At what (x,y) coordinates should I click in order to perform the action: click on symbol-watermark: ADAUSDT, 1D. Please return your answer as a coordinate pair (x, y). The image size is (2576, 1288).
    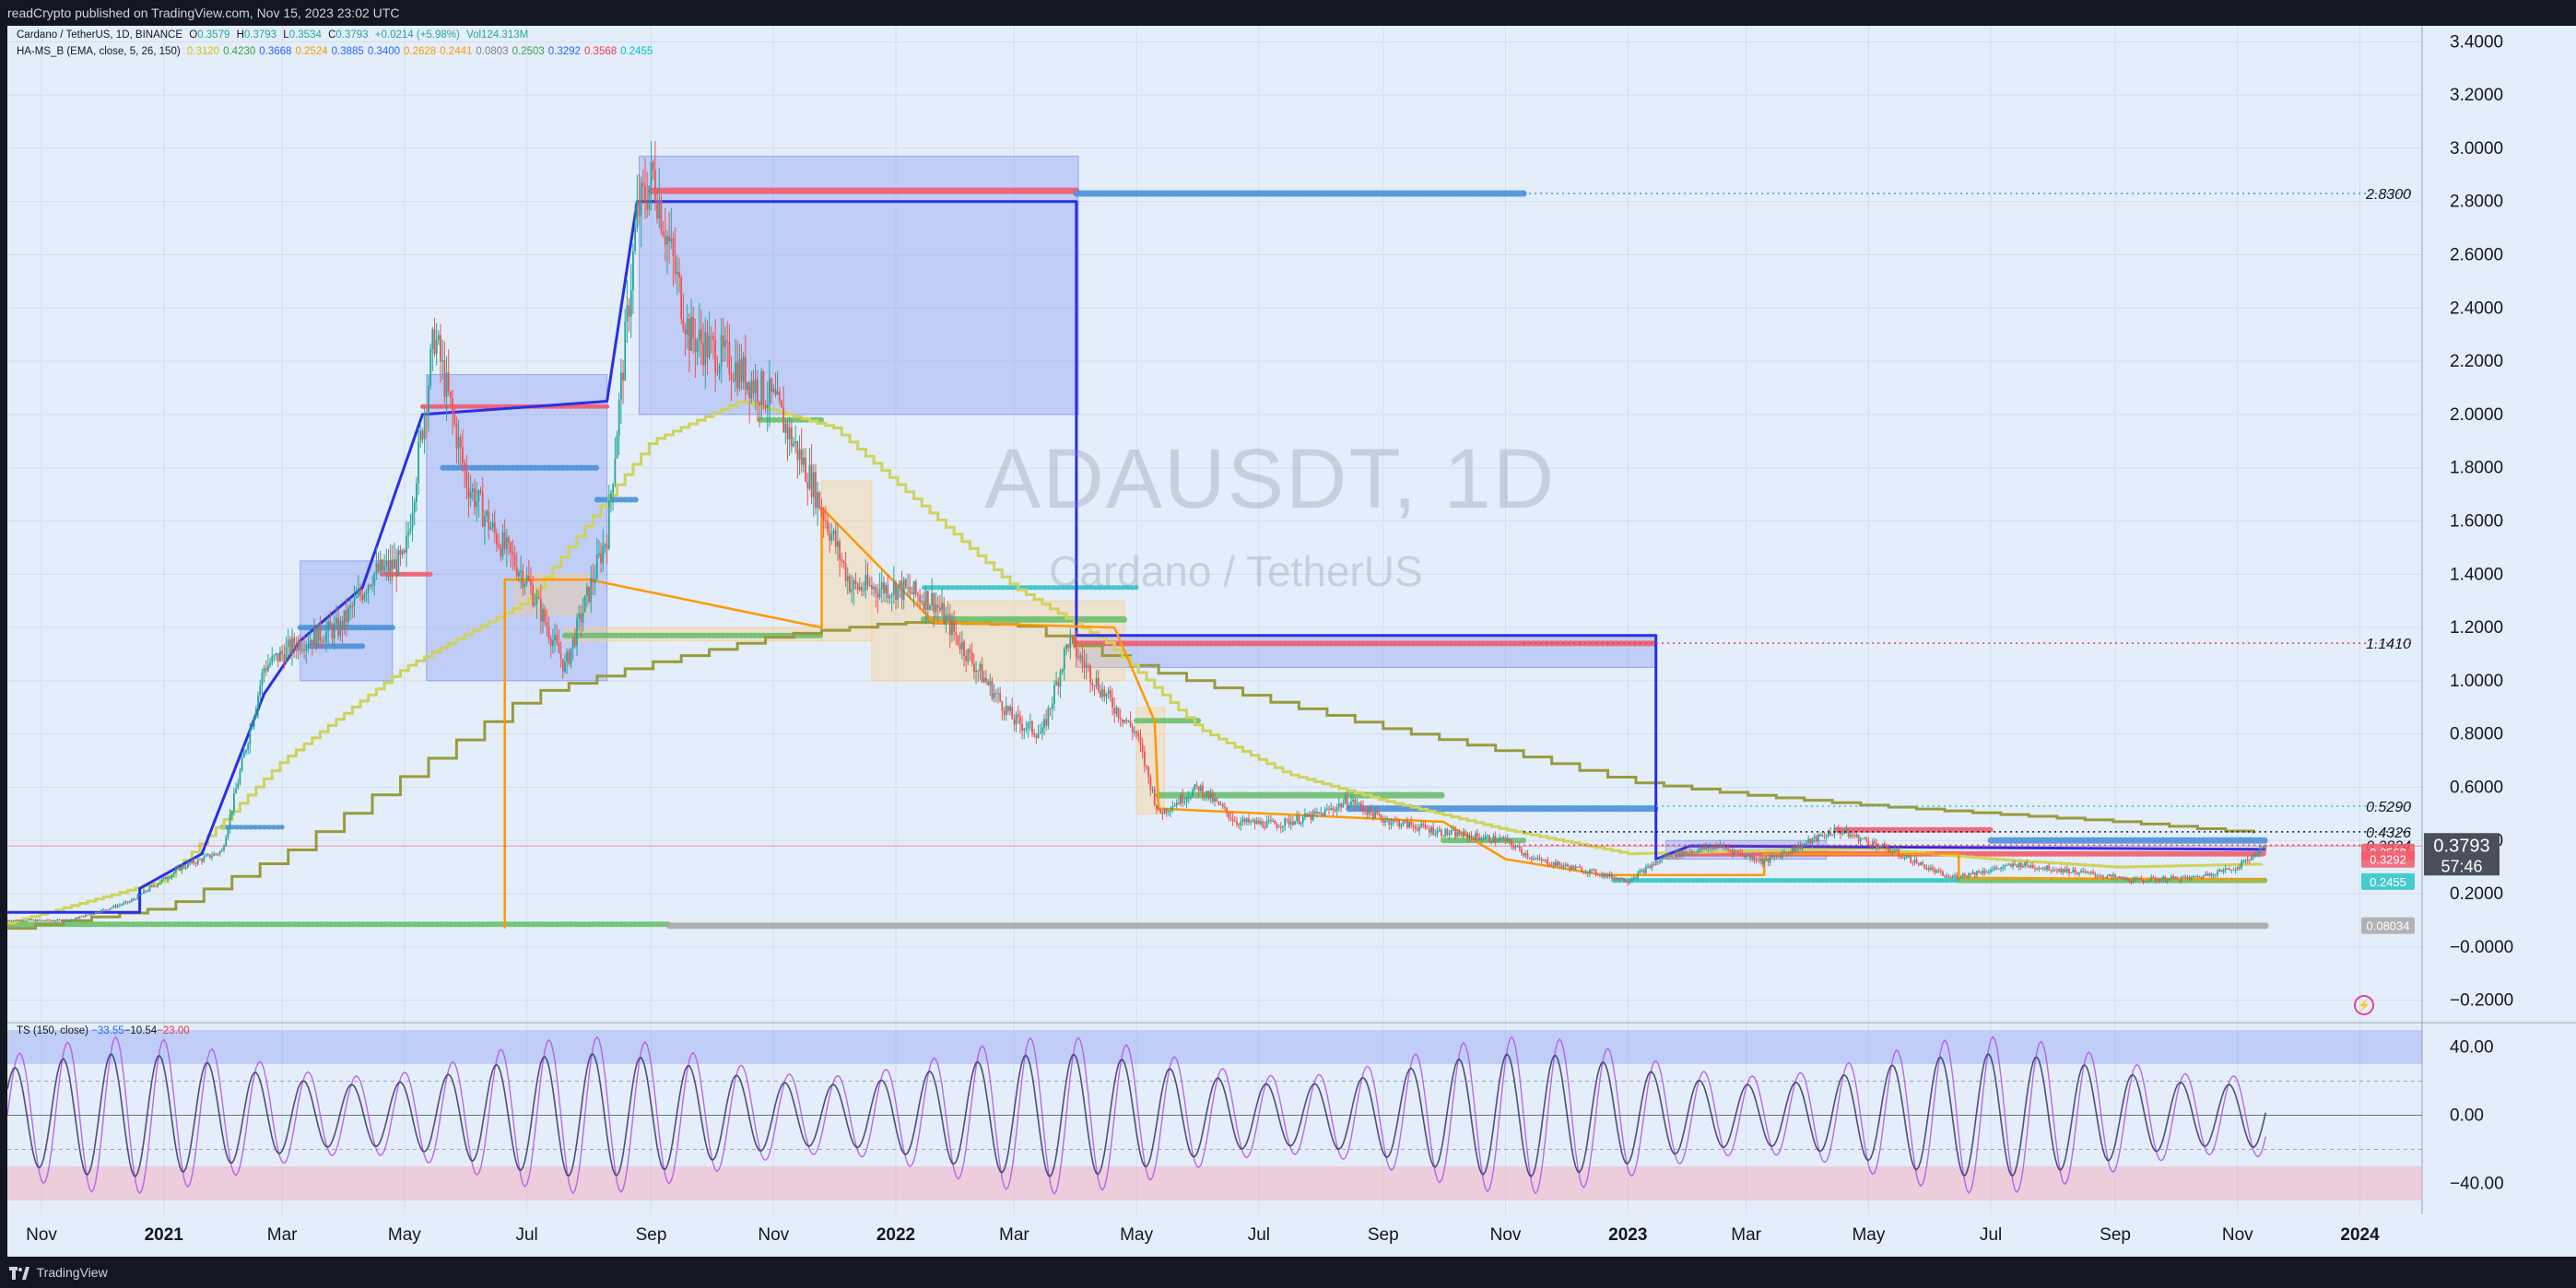
    Looking at the image, I should click on (1270, 479).